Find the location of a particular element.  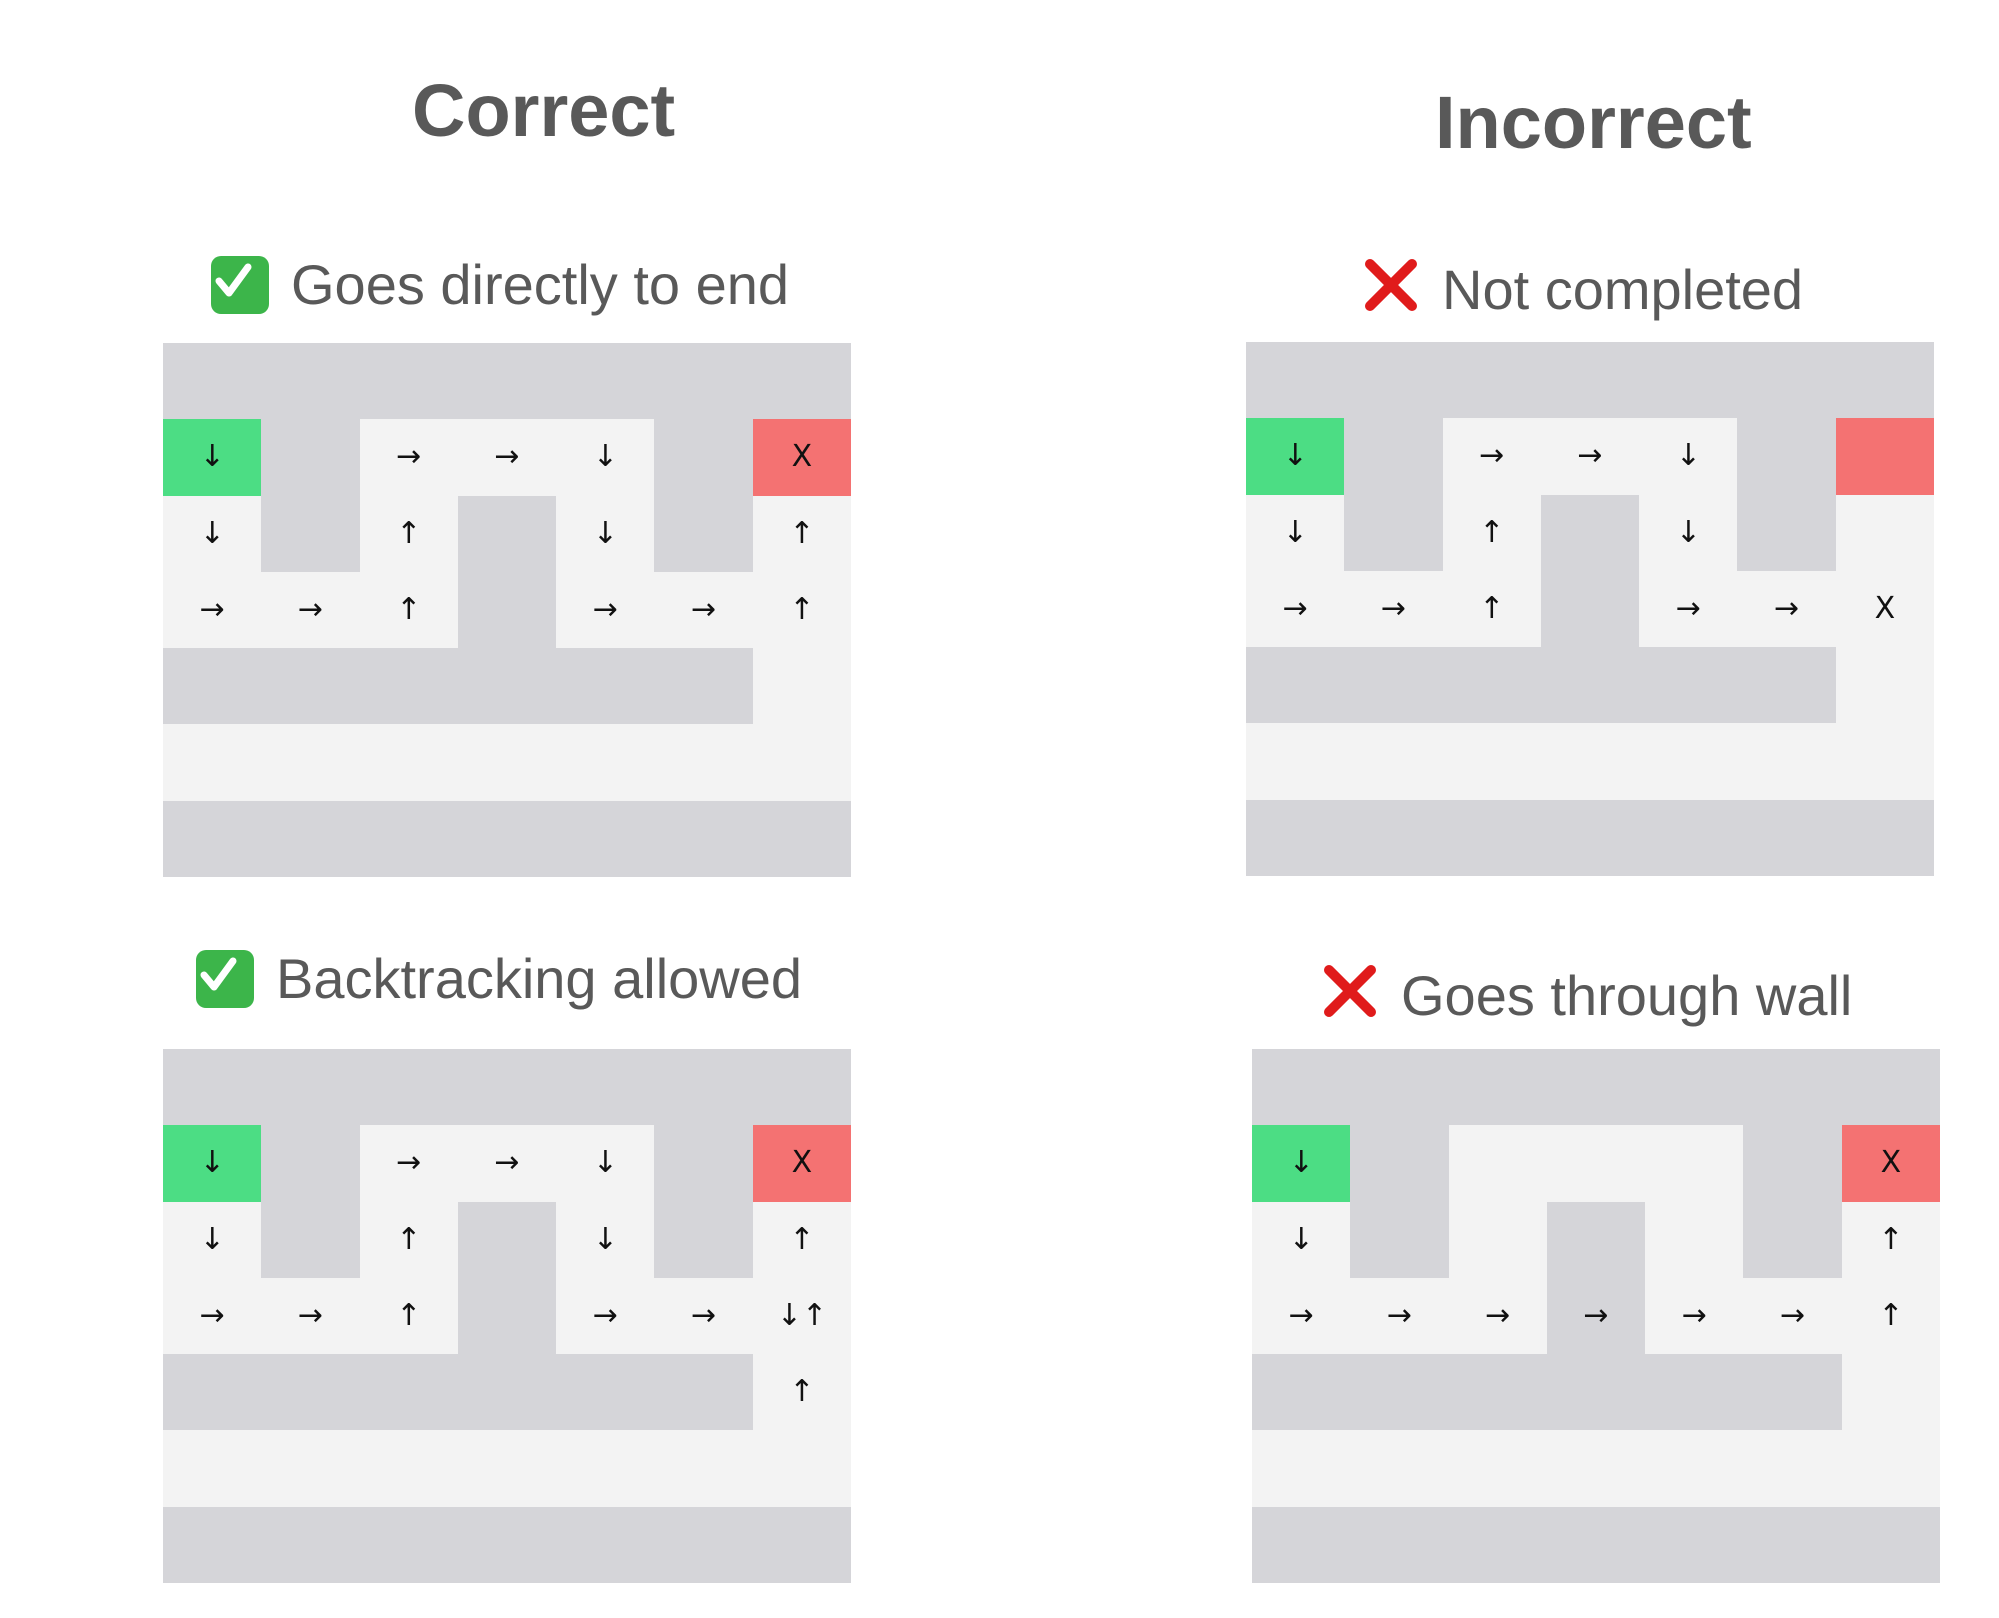

cross-mark-icon is located at coordinates (1391, 289).